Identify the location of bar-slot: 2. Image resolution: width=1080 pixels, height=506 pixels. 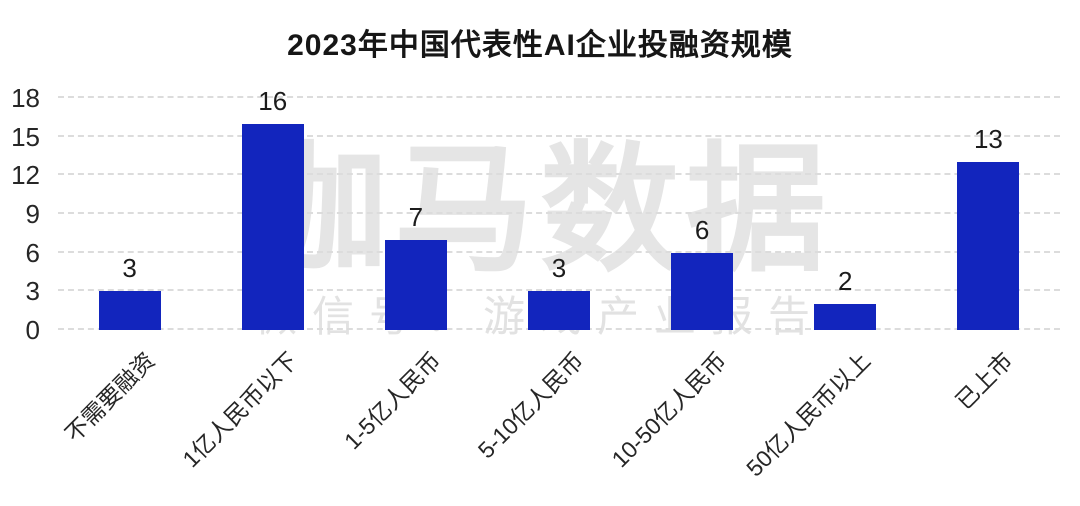
(845, 214).